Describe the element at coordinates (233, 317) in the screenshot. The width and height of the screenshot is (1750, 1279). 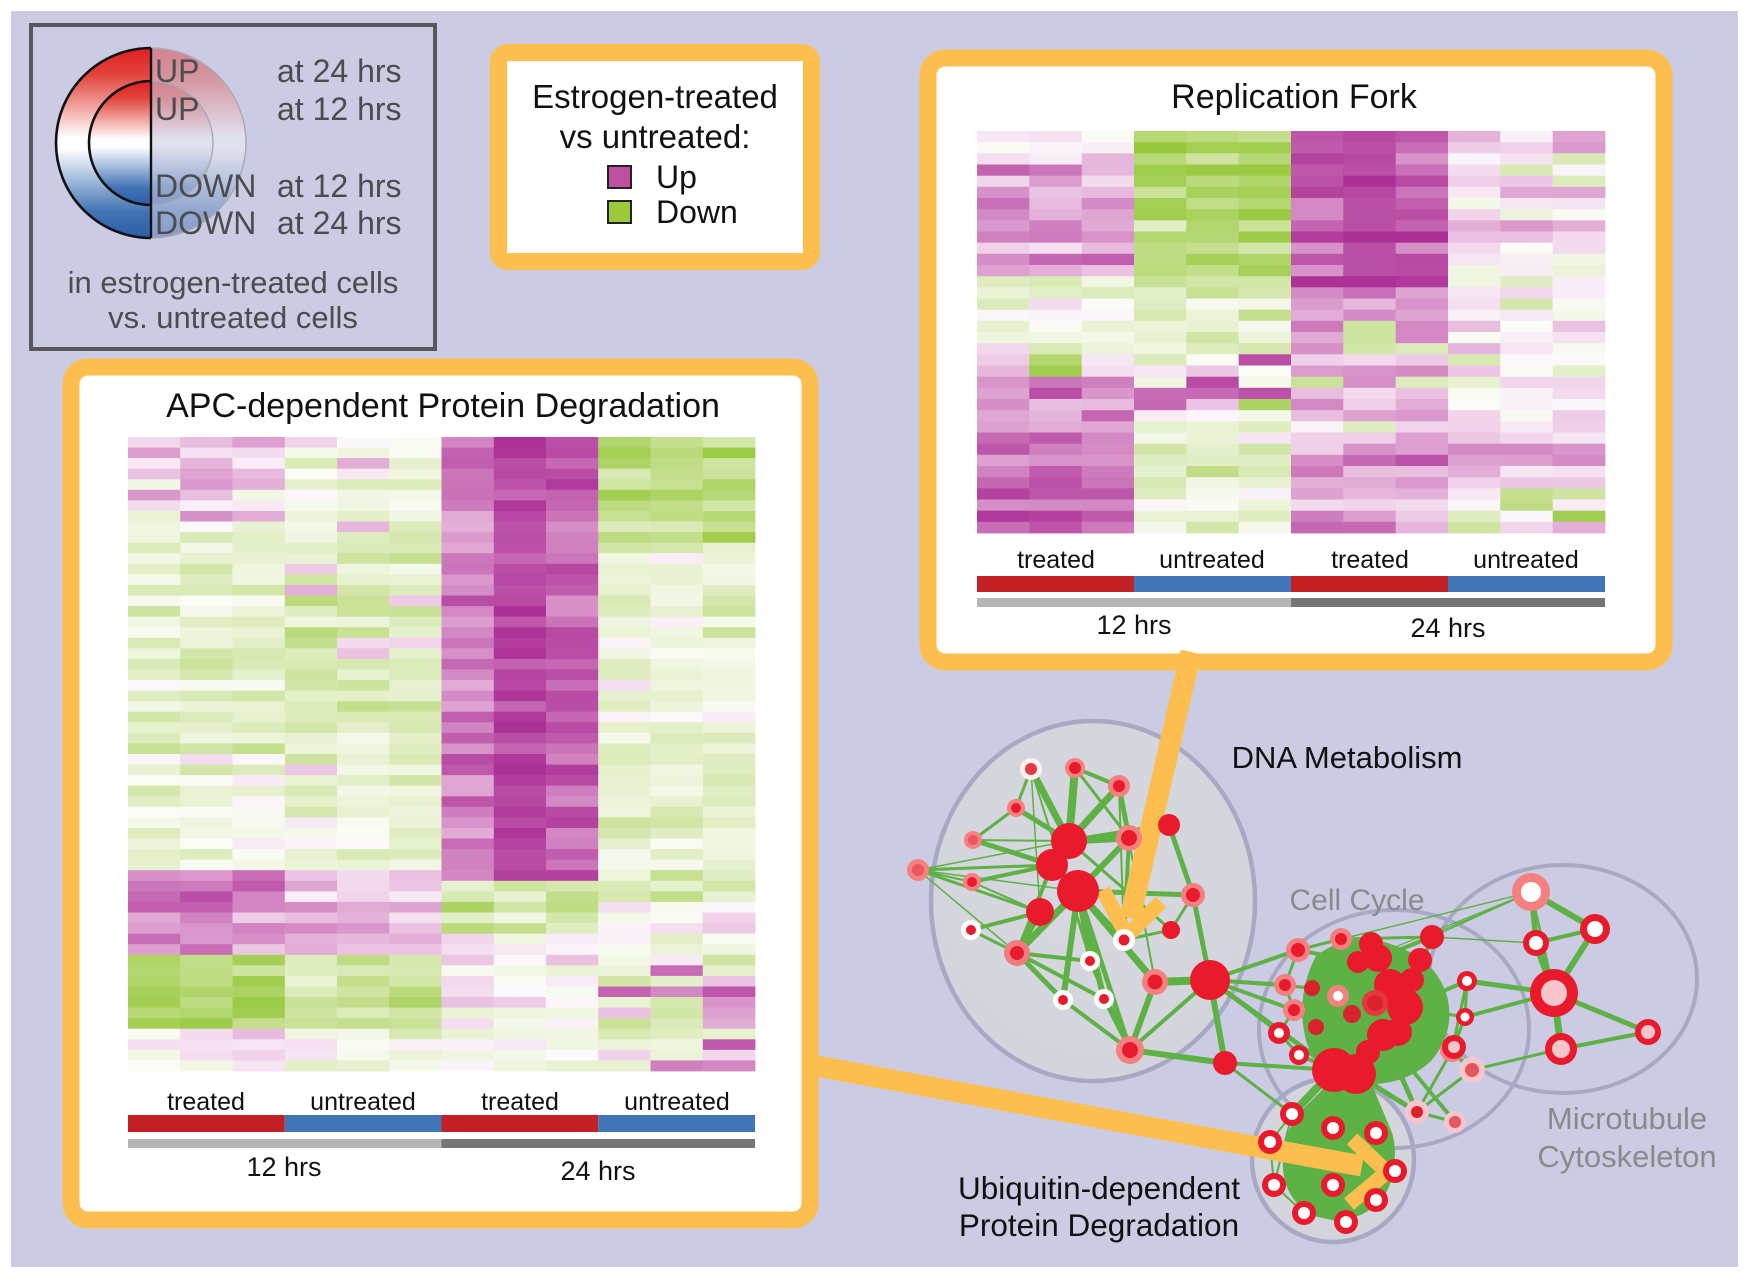
I see `svg-text: vs. untreated cells` at that location.